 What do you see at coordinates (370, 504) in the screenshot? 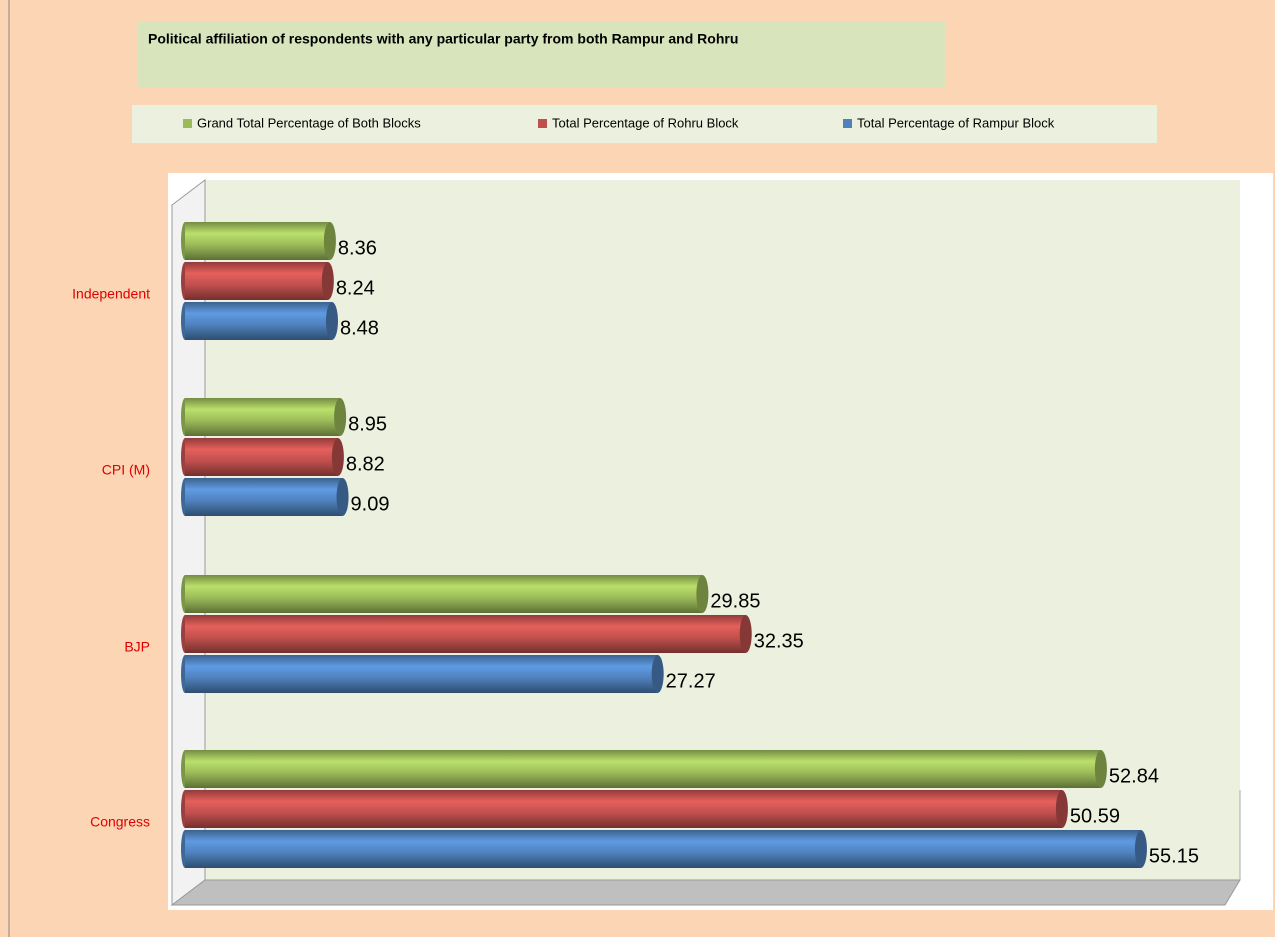
I see `value-label: 9.09` at bounding box center [370, 504].